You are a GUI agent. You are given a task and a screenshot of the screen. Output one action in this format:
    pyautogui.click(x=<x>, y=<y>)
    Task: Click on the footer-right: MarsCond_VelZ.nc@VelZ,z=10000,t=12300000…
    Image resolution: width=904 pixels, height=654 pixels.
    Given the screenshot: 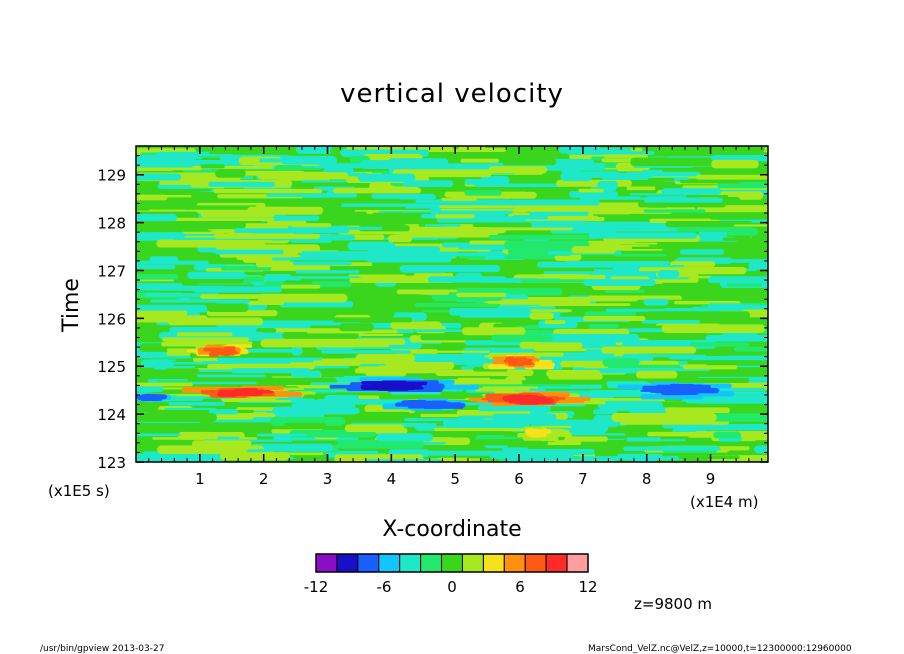 What is the action you would take?
    pyautogui.click(x=720, y=649)
    